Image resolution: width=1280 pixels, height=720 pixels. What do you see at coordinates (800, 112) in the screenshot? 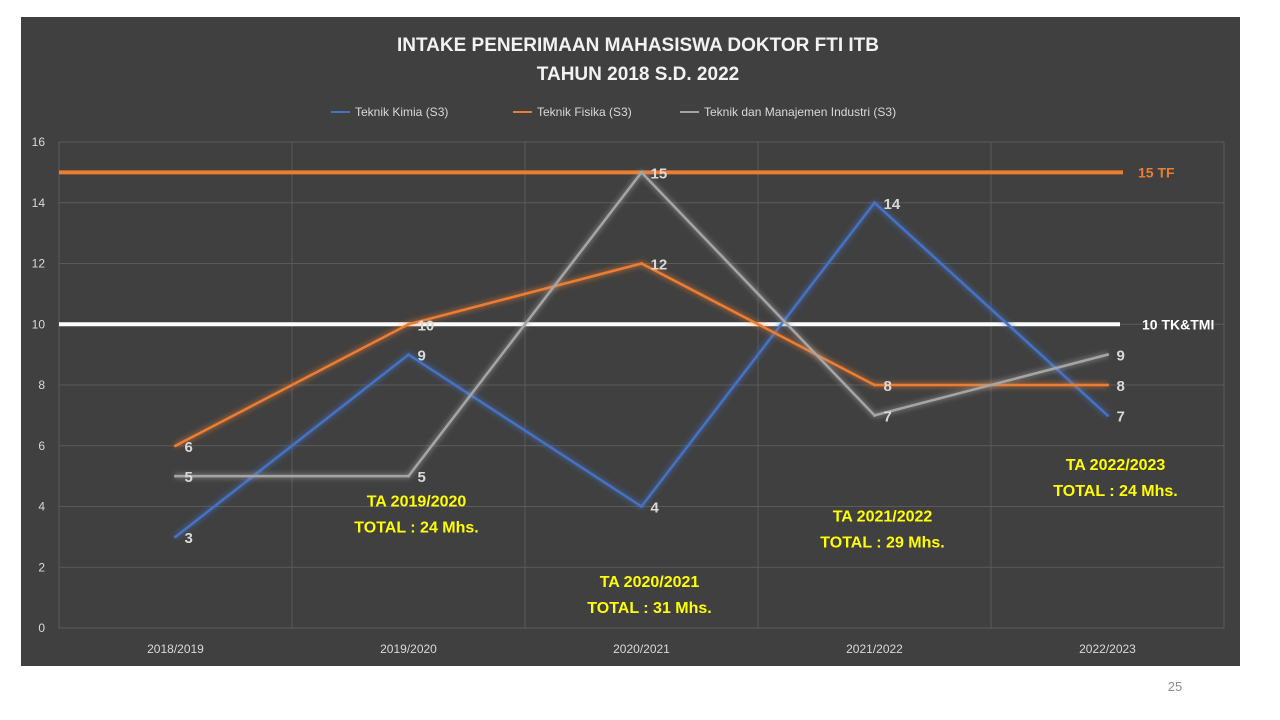
I see `legend-entry: Teknik dan Manajemen Industri (S3)` at bounding box center [800, 112].